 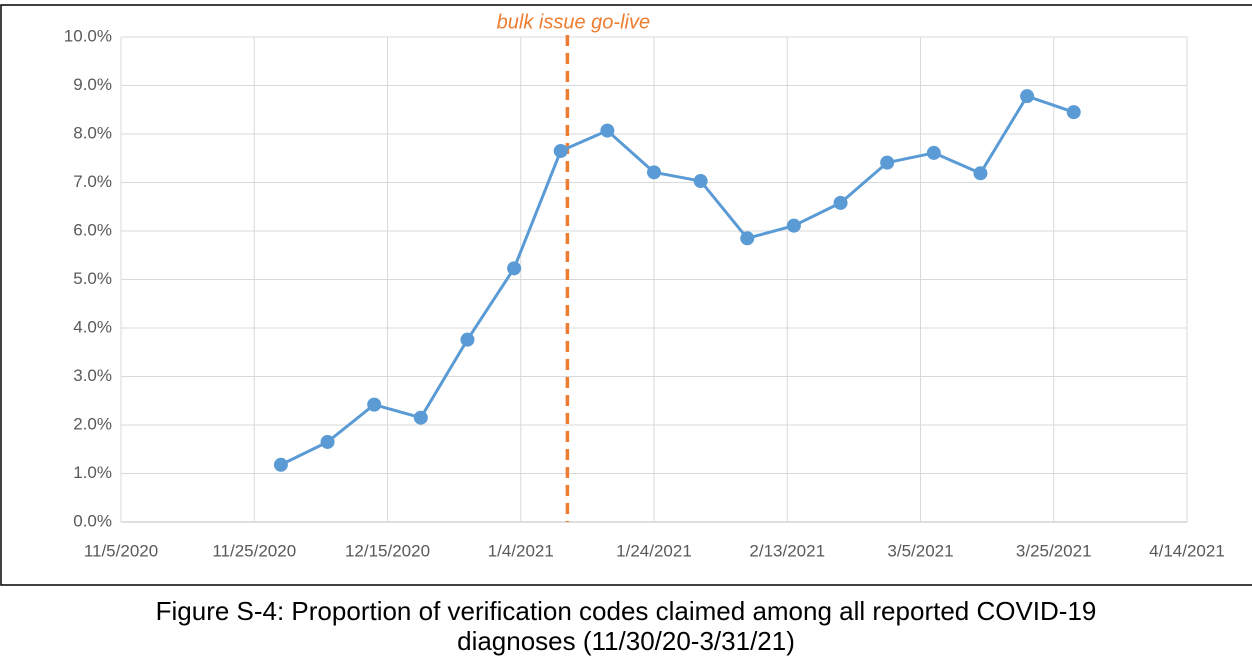 What do you see at coordinates (92, 520) in the screenshot?
I see `y-tick-label: 0.0%` at bounding box center [92, 520].